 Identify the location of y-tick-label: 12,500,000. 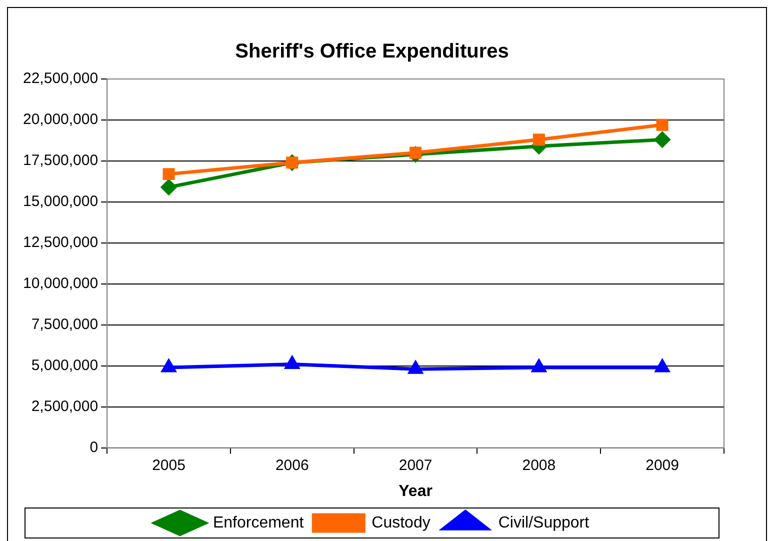
(60, 243).